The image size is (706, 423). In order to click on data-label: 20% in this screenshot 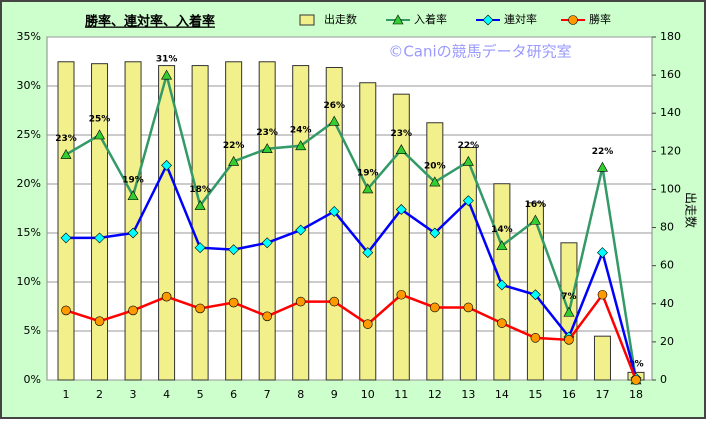, I will do `click(435, 167)`.